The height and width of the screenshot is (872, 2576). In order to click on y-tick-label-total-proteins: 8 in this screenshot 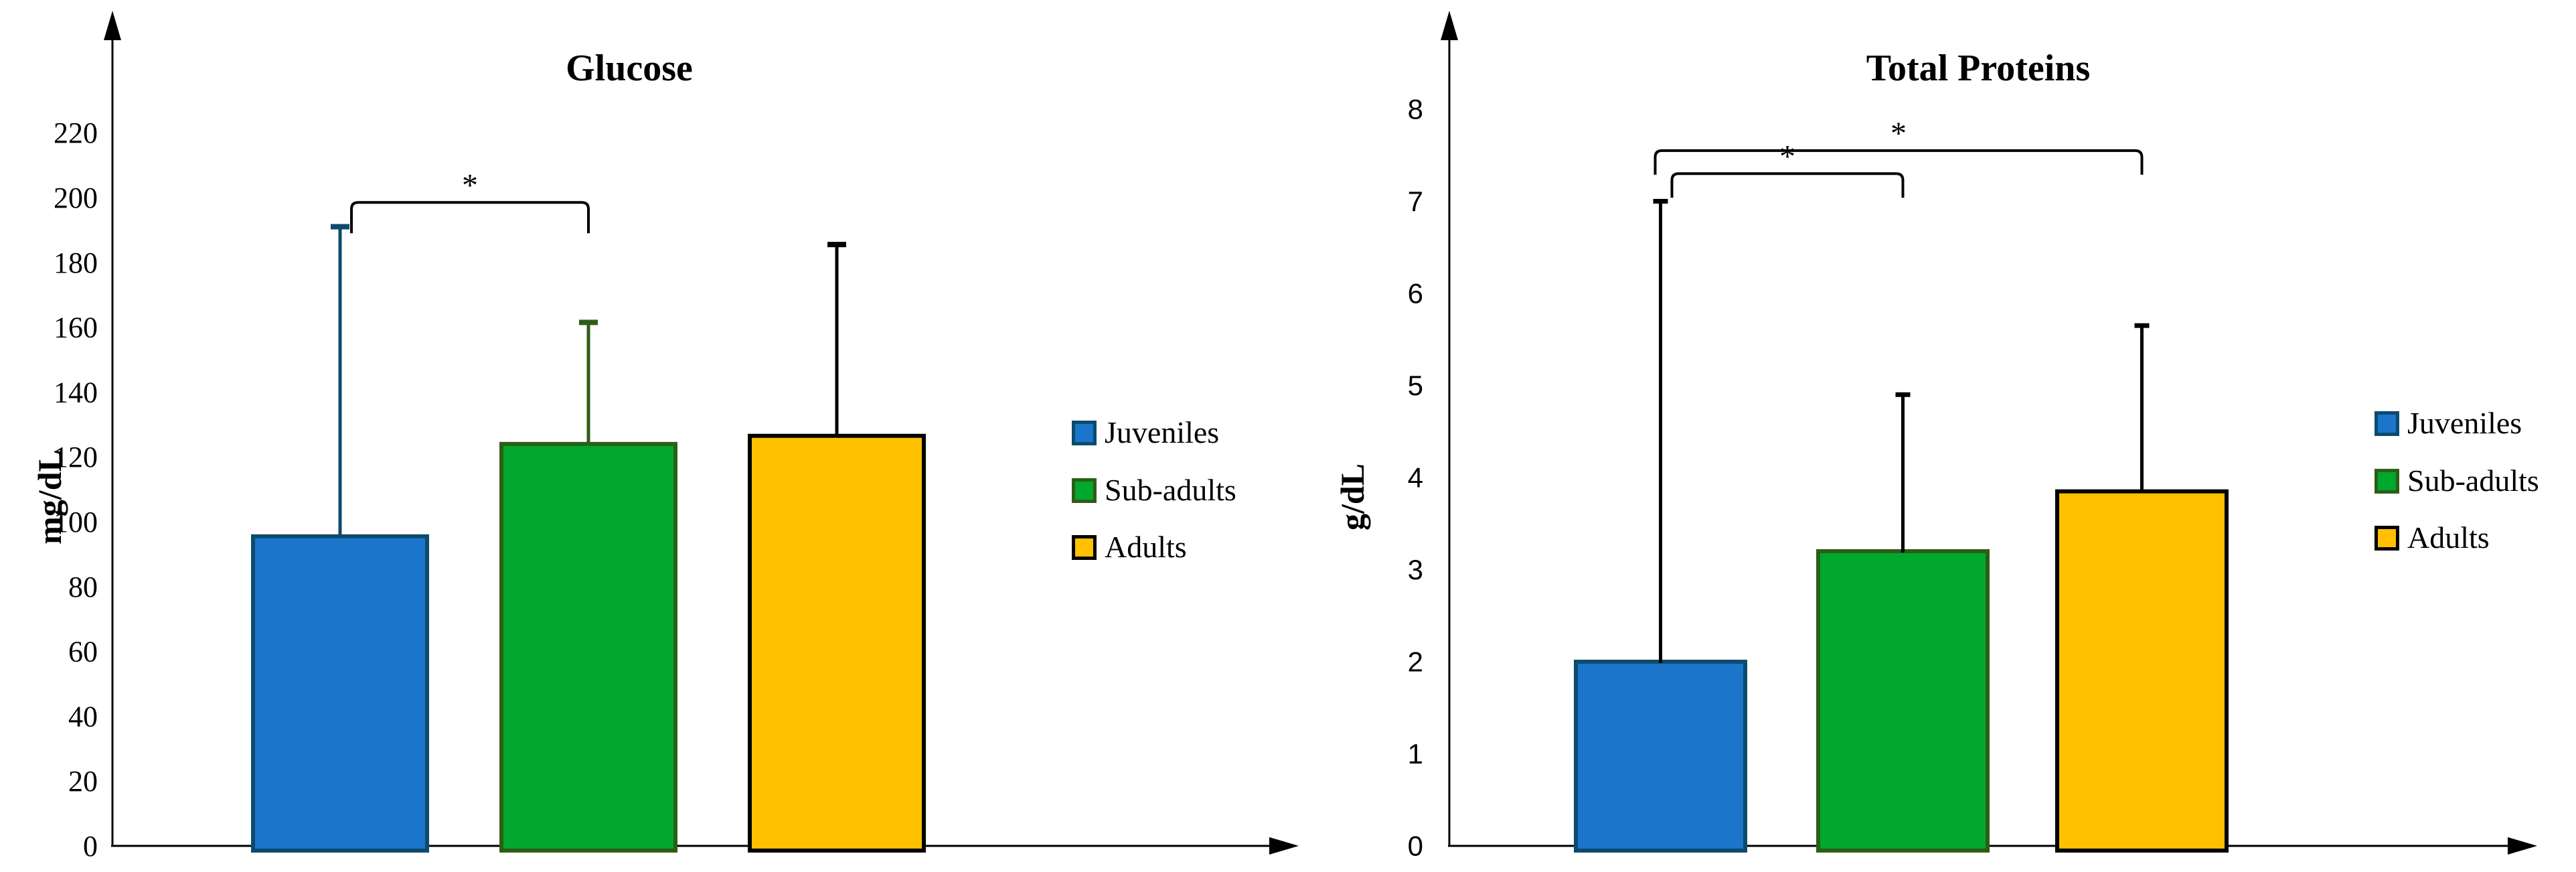, I will do `click(1416, 109)`.